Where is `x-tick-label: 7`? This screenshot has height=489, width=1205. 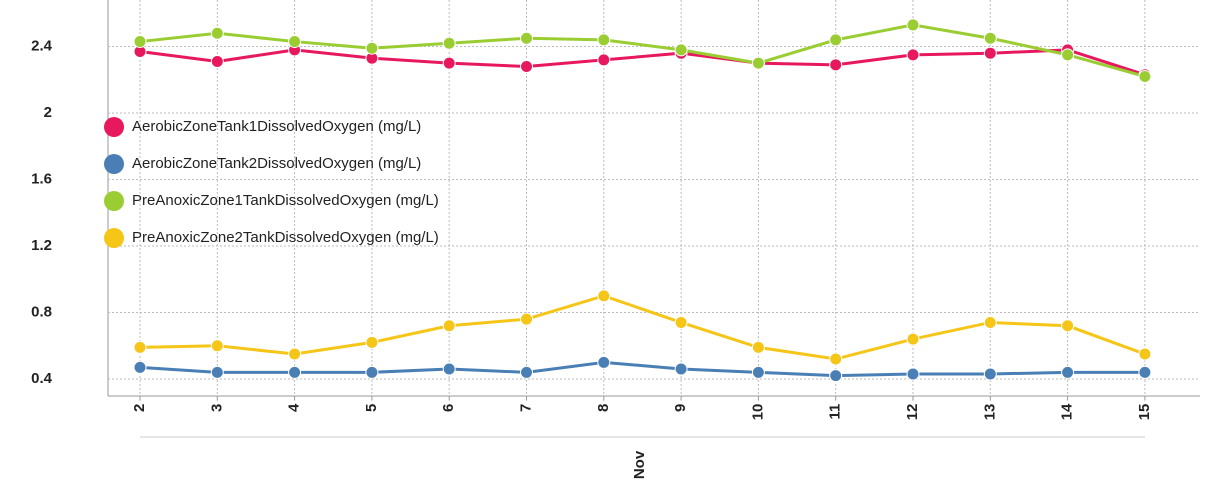
x-tick-label: 7 is located at coordinates (525, 408).